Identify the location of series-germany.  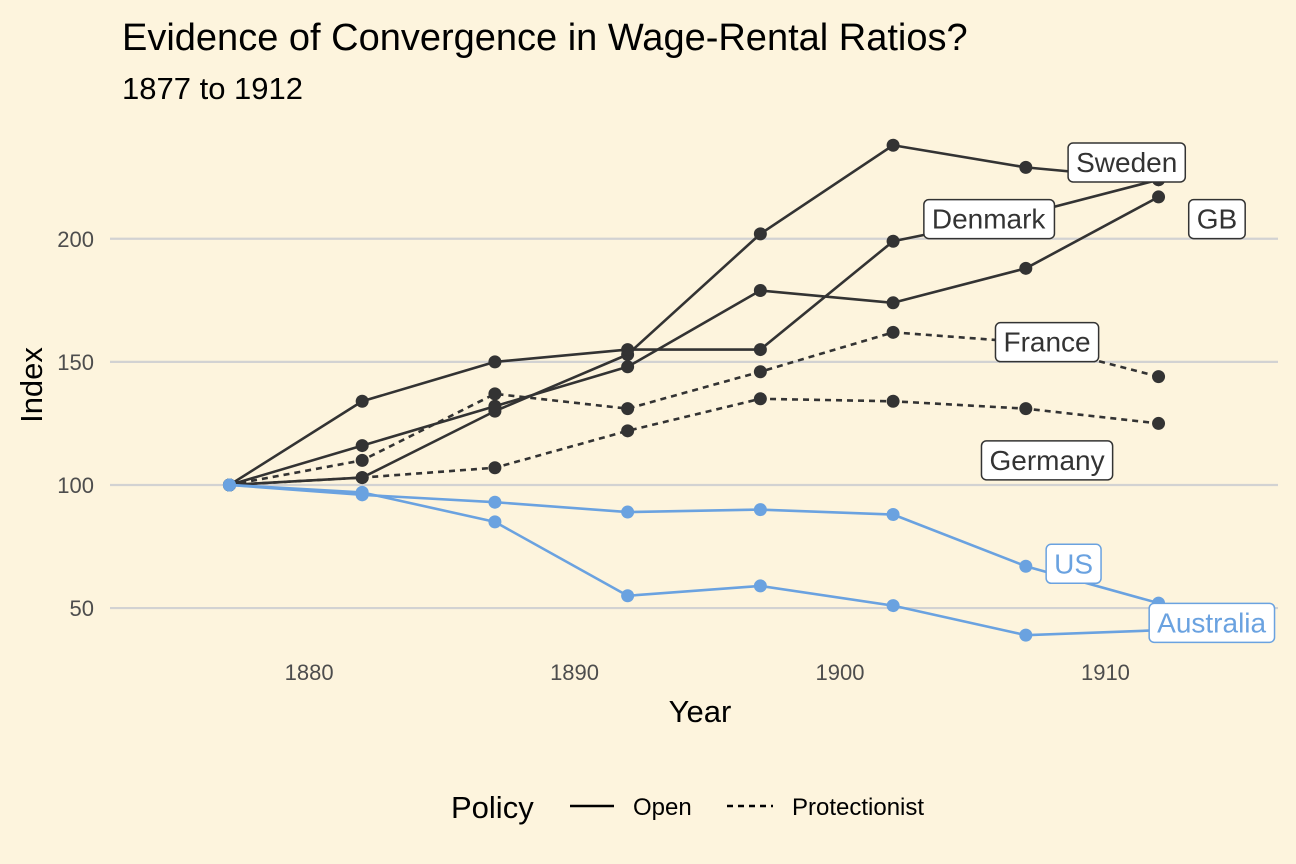
(694, 442).